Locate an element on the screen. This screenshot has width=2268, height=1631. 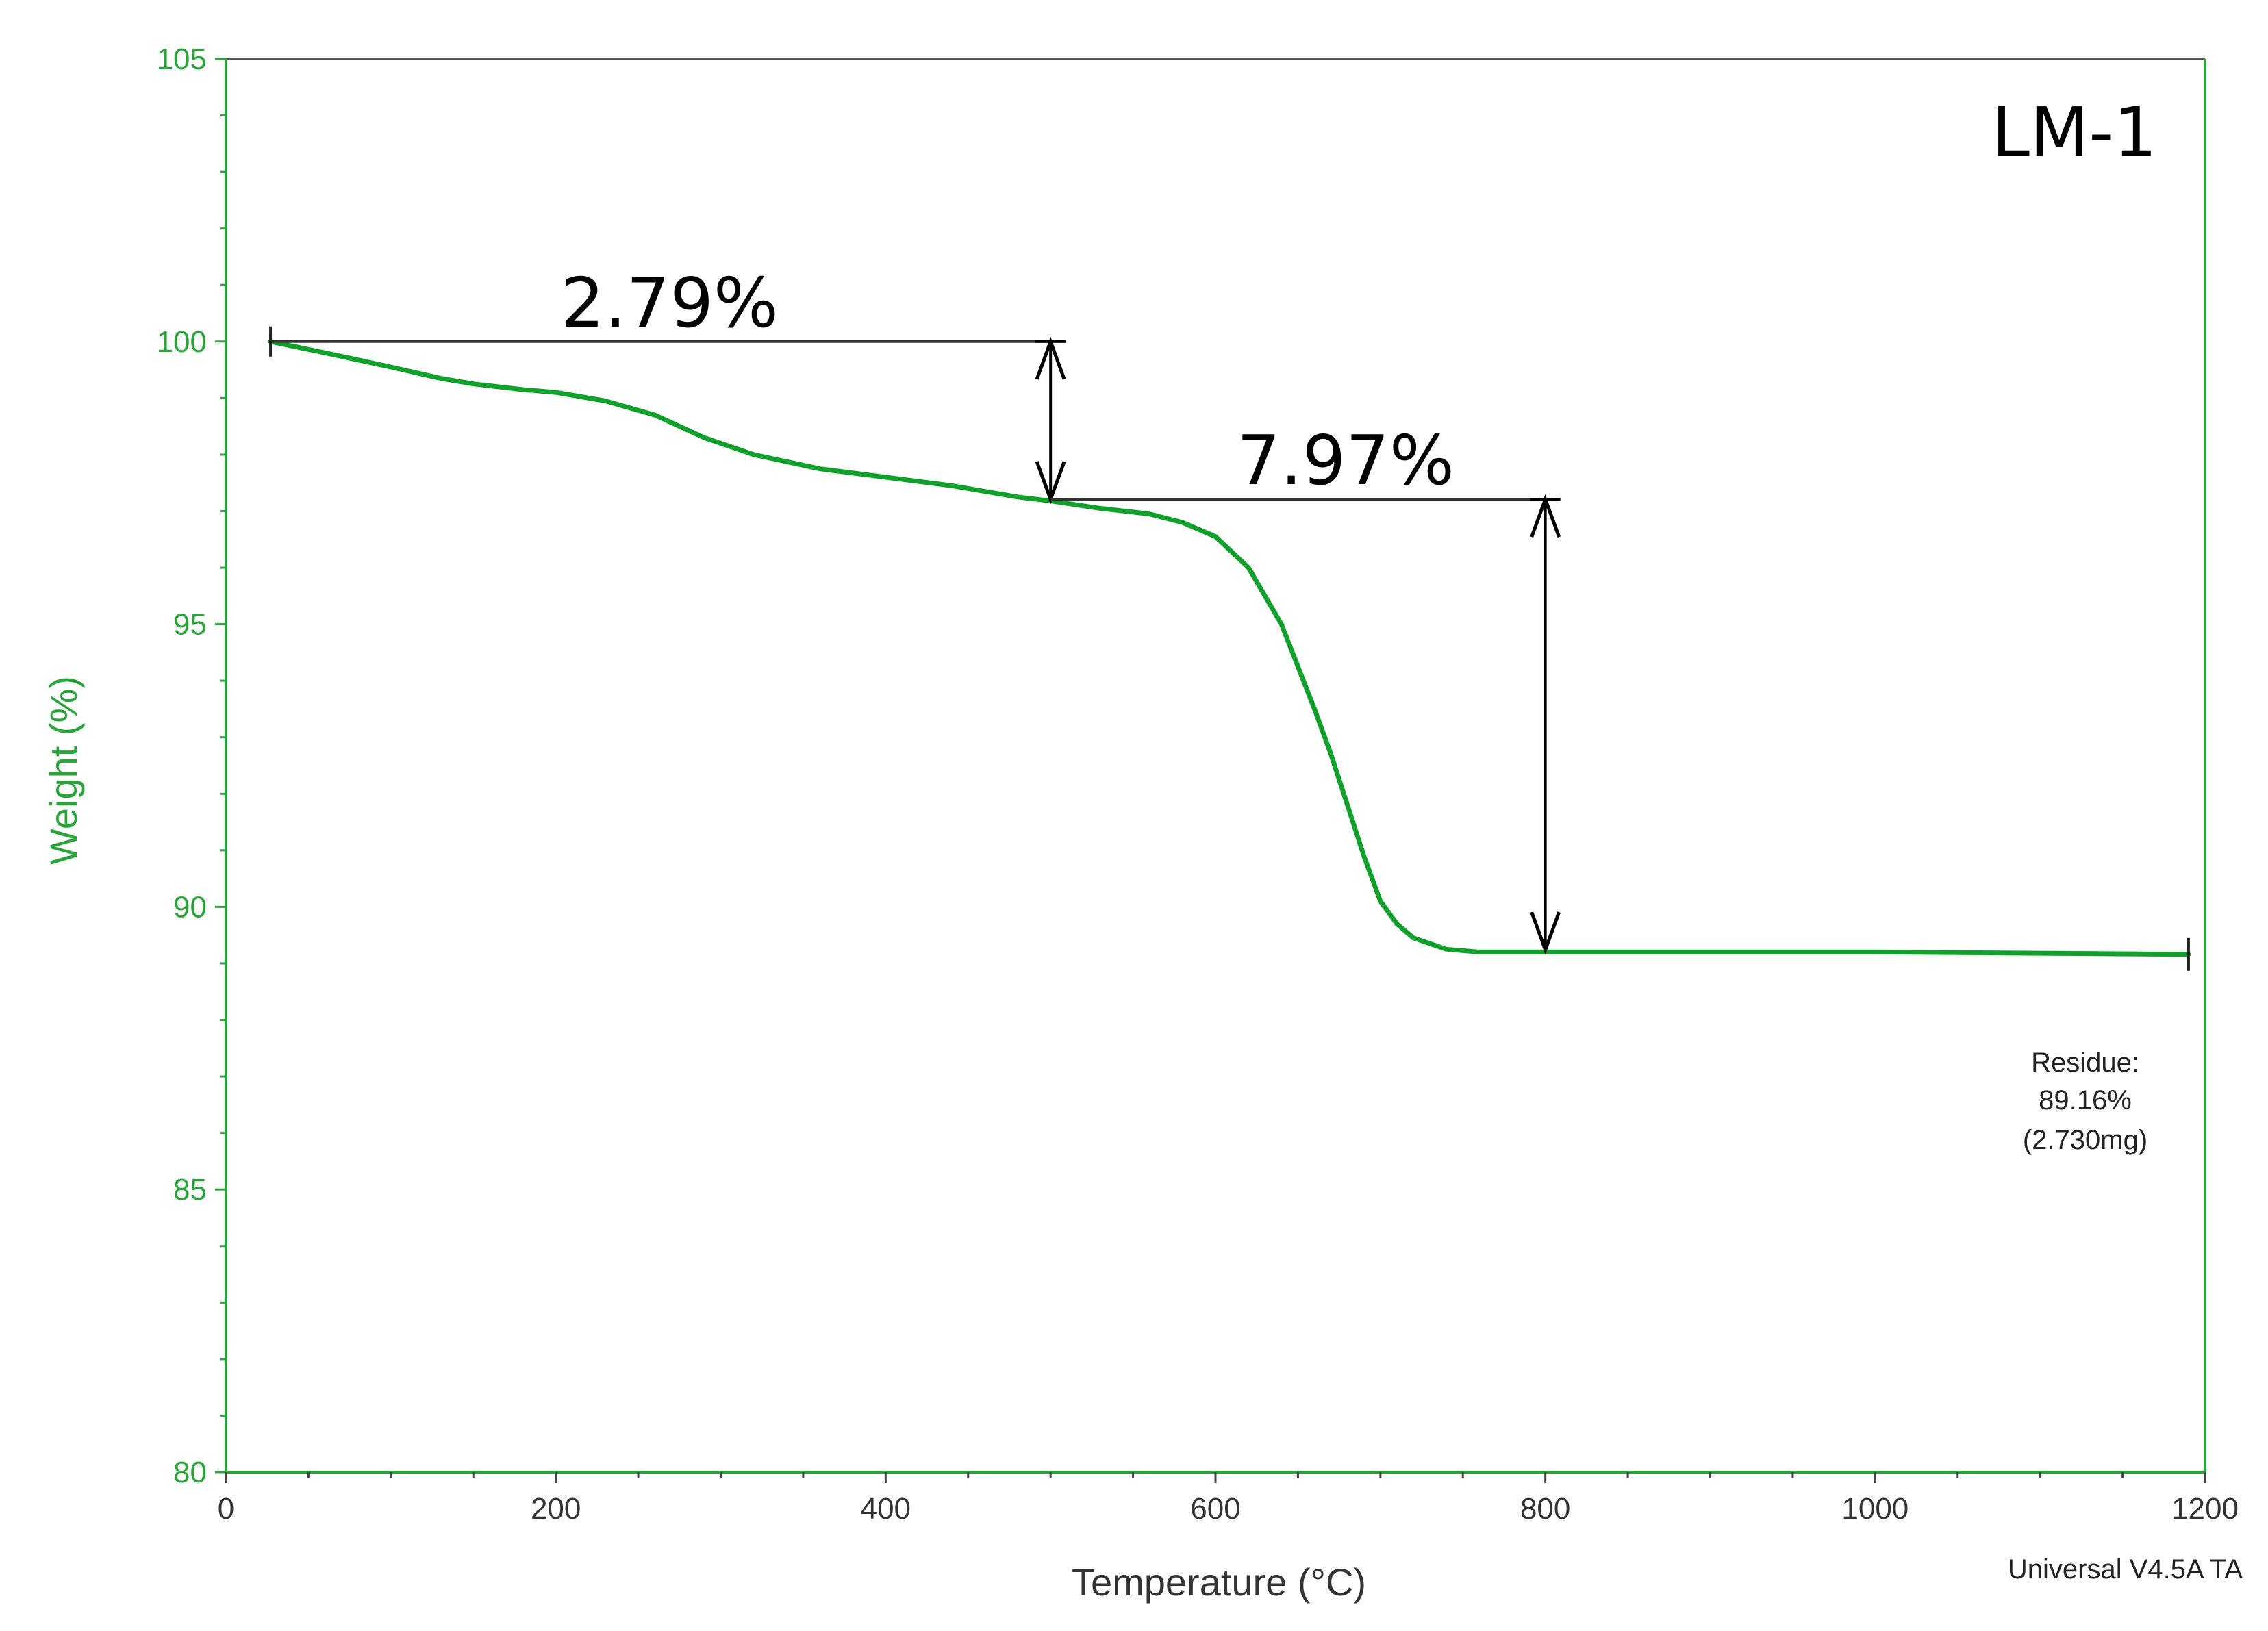
annotation-label: 7.97% is located at coordinates (1345, 460).